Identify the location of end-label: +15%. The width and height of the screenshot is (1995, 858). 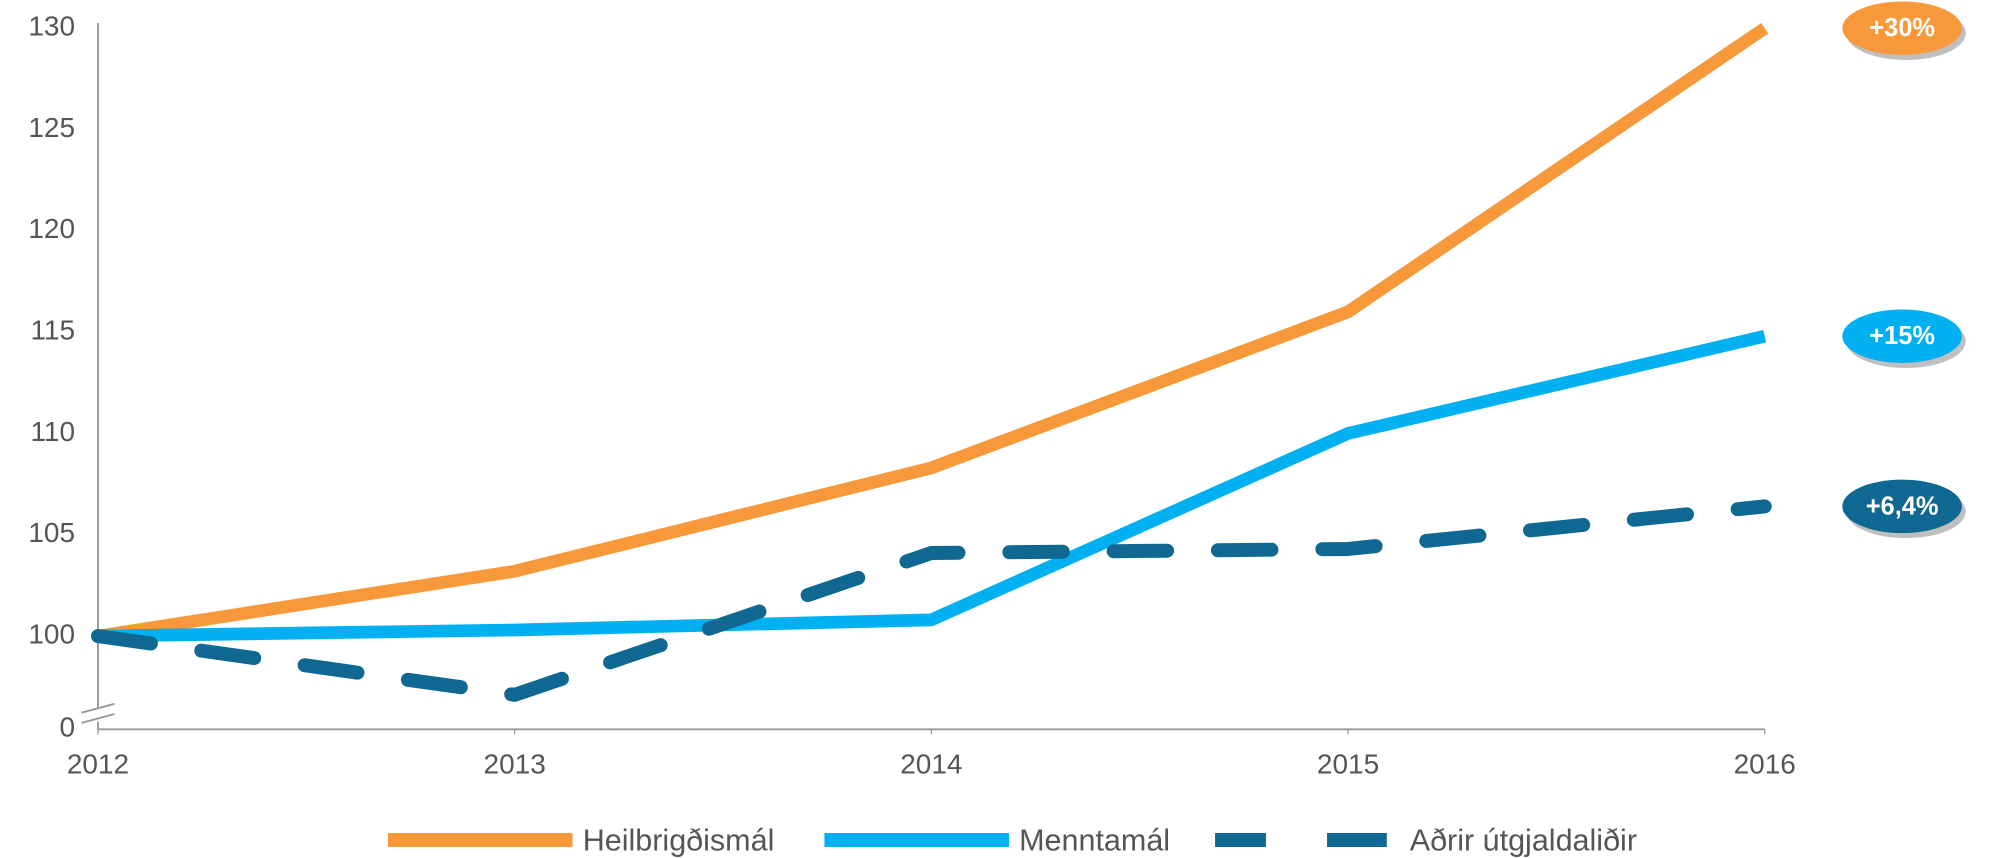
(1902, 336).